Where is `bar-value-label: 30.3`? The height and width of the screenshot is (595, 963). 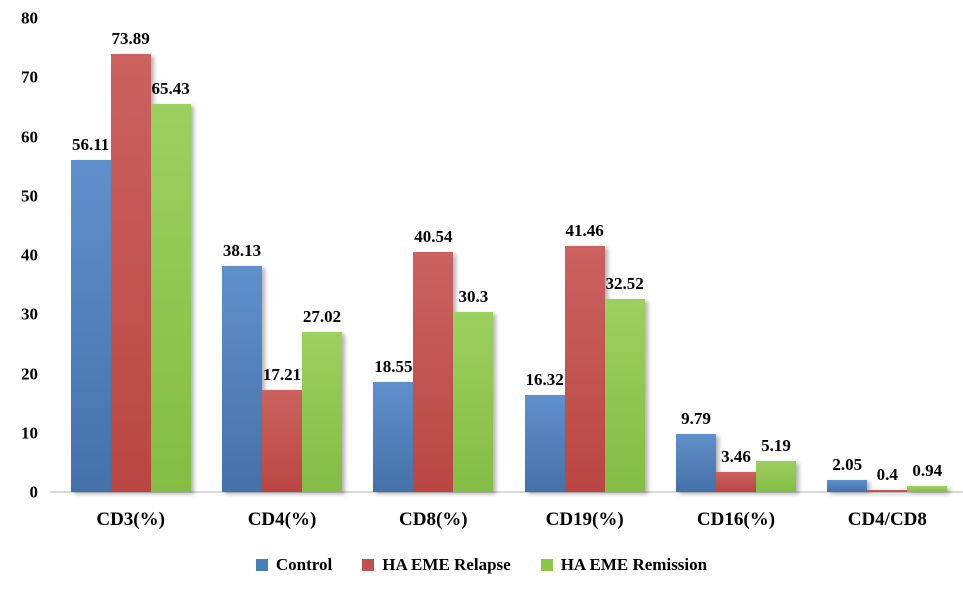
bar-value-label: 30.3 is located at coordinates (473, 297).